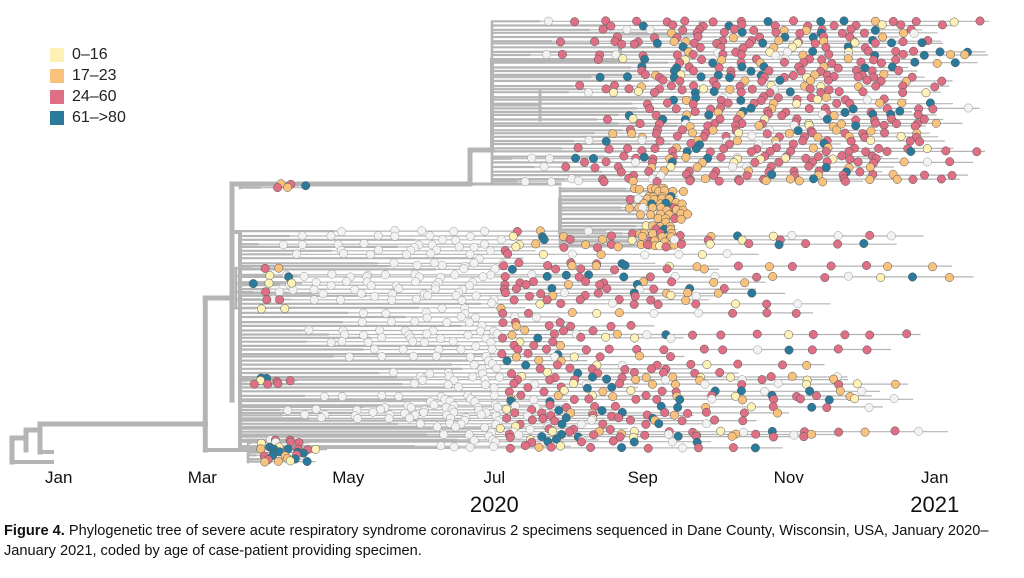  I want to click on x-tick-label: Jan, so click(935, 477).